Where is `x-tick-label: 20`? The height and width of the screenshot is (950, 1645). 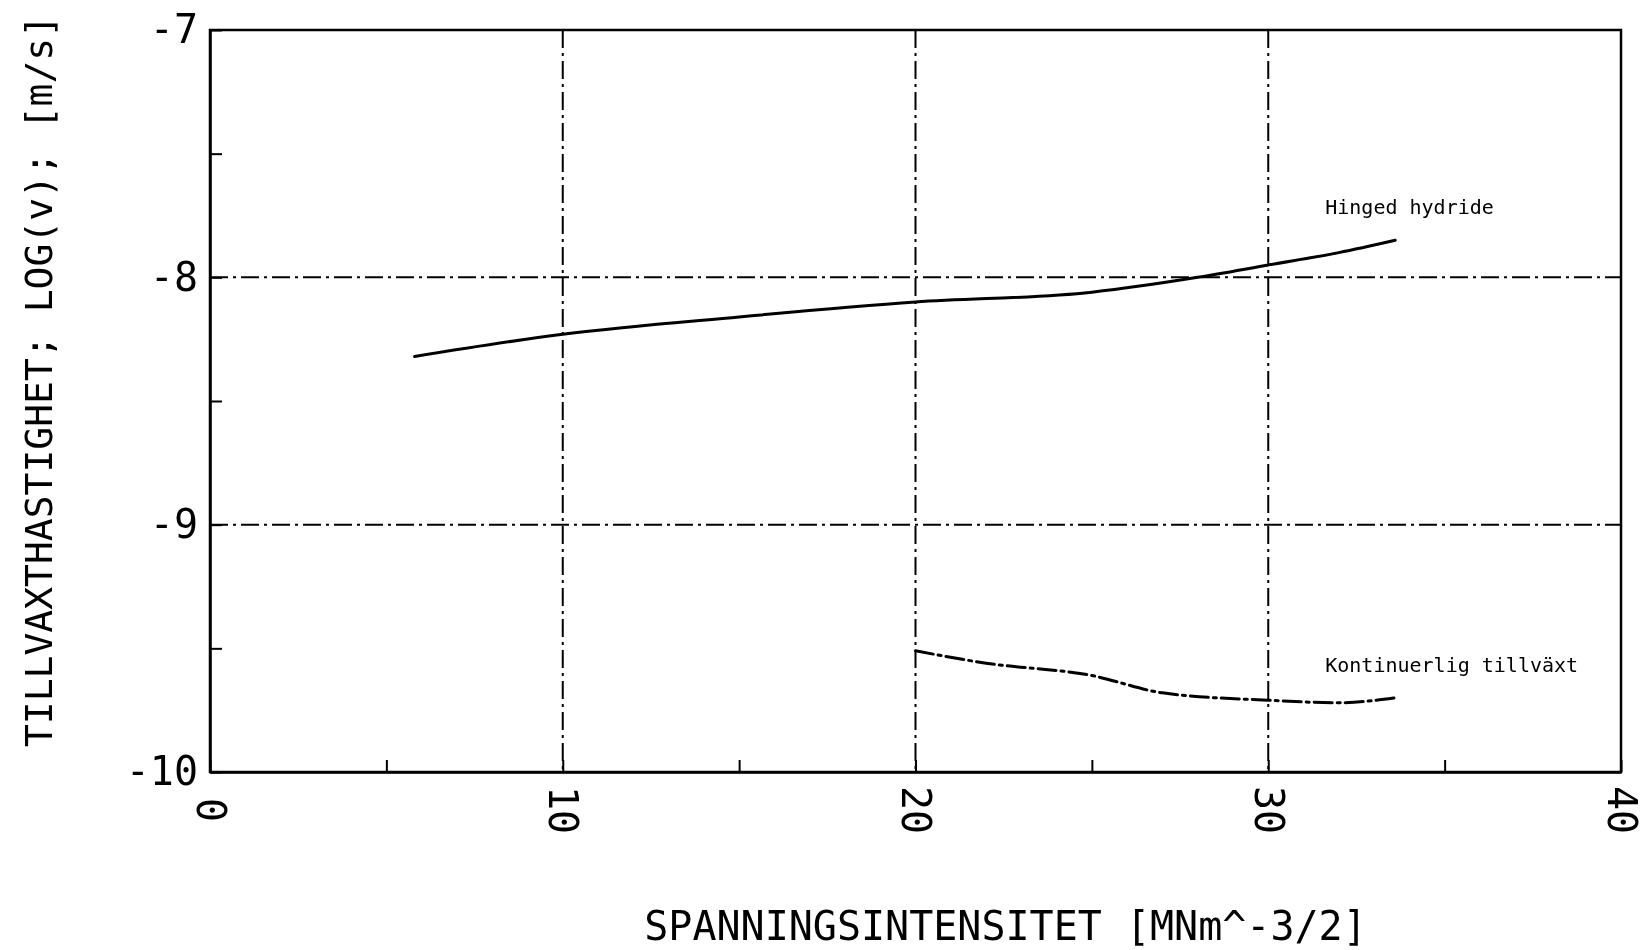
x-tick-label: 20 is located at coordinates (916, 810).